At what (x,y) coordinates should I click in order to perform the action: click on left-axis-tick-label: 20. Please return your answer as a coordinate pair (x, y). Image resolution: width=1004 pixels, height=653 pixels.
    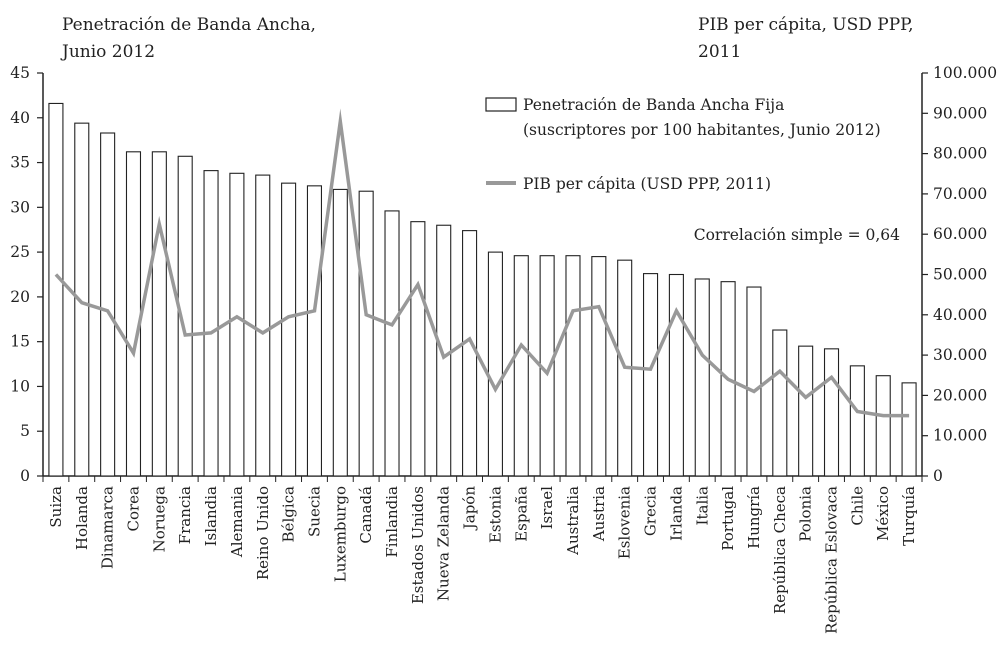
    Looking at the image, I should click on (20, 297).